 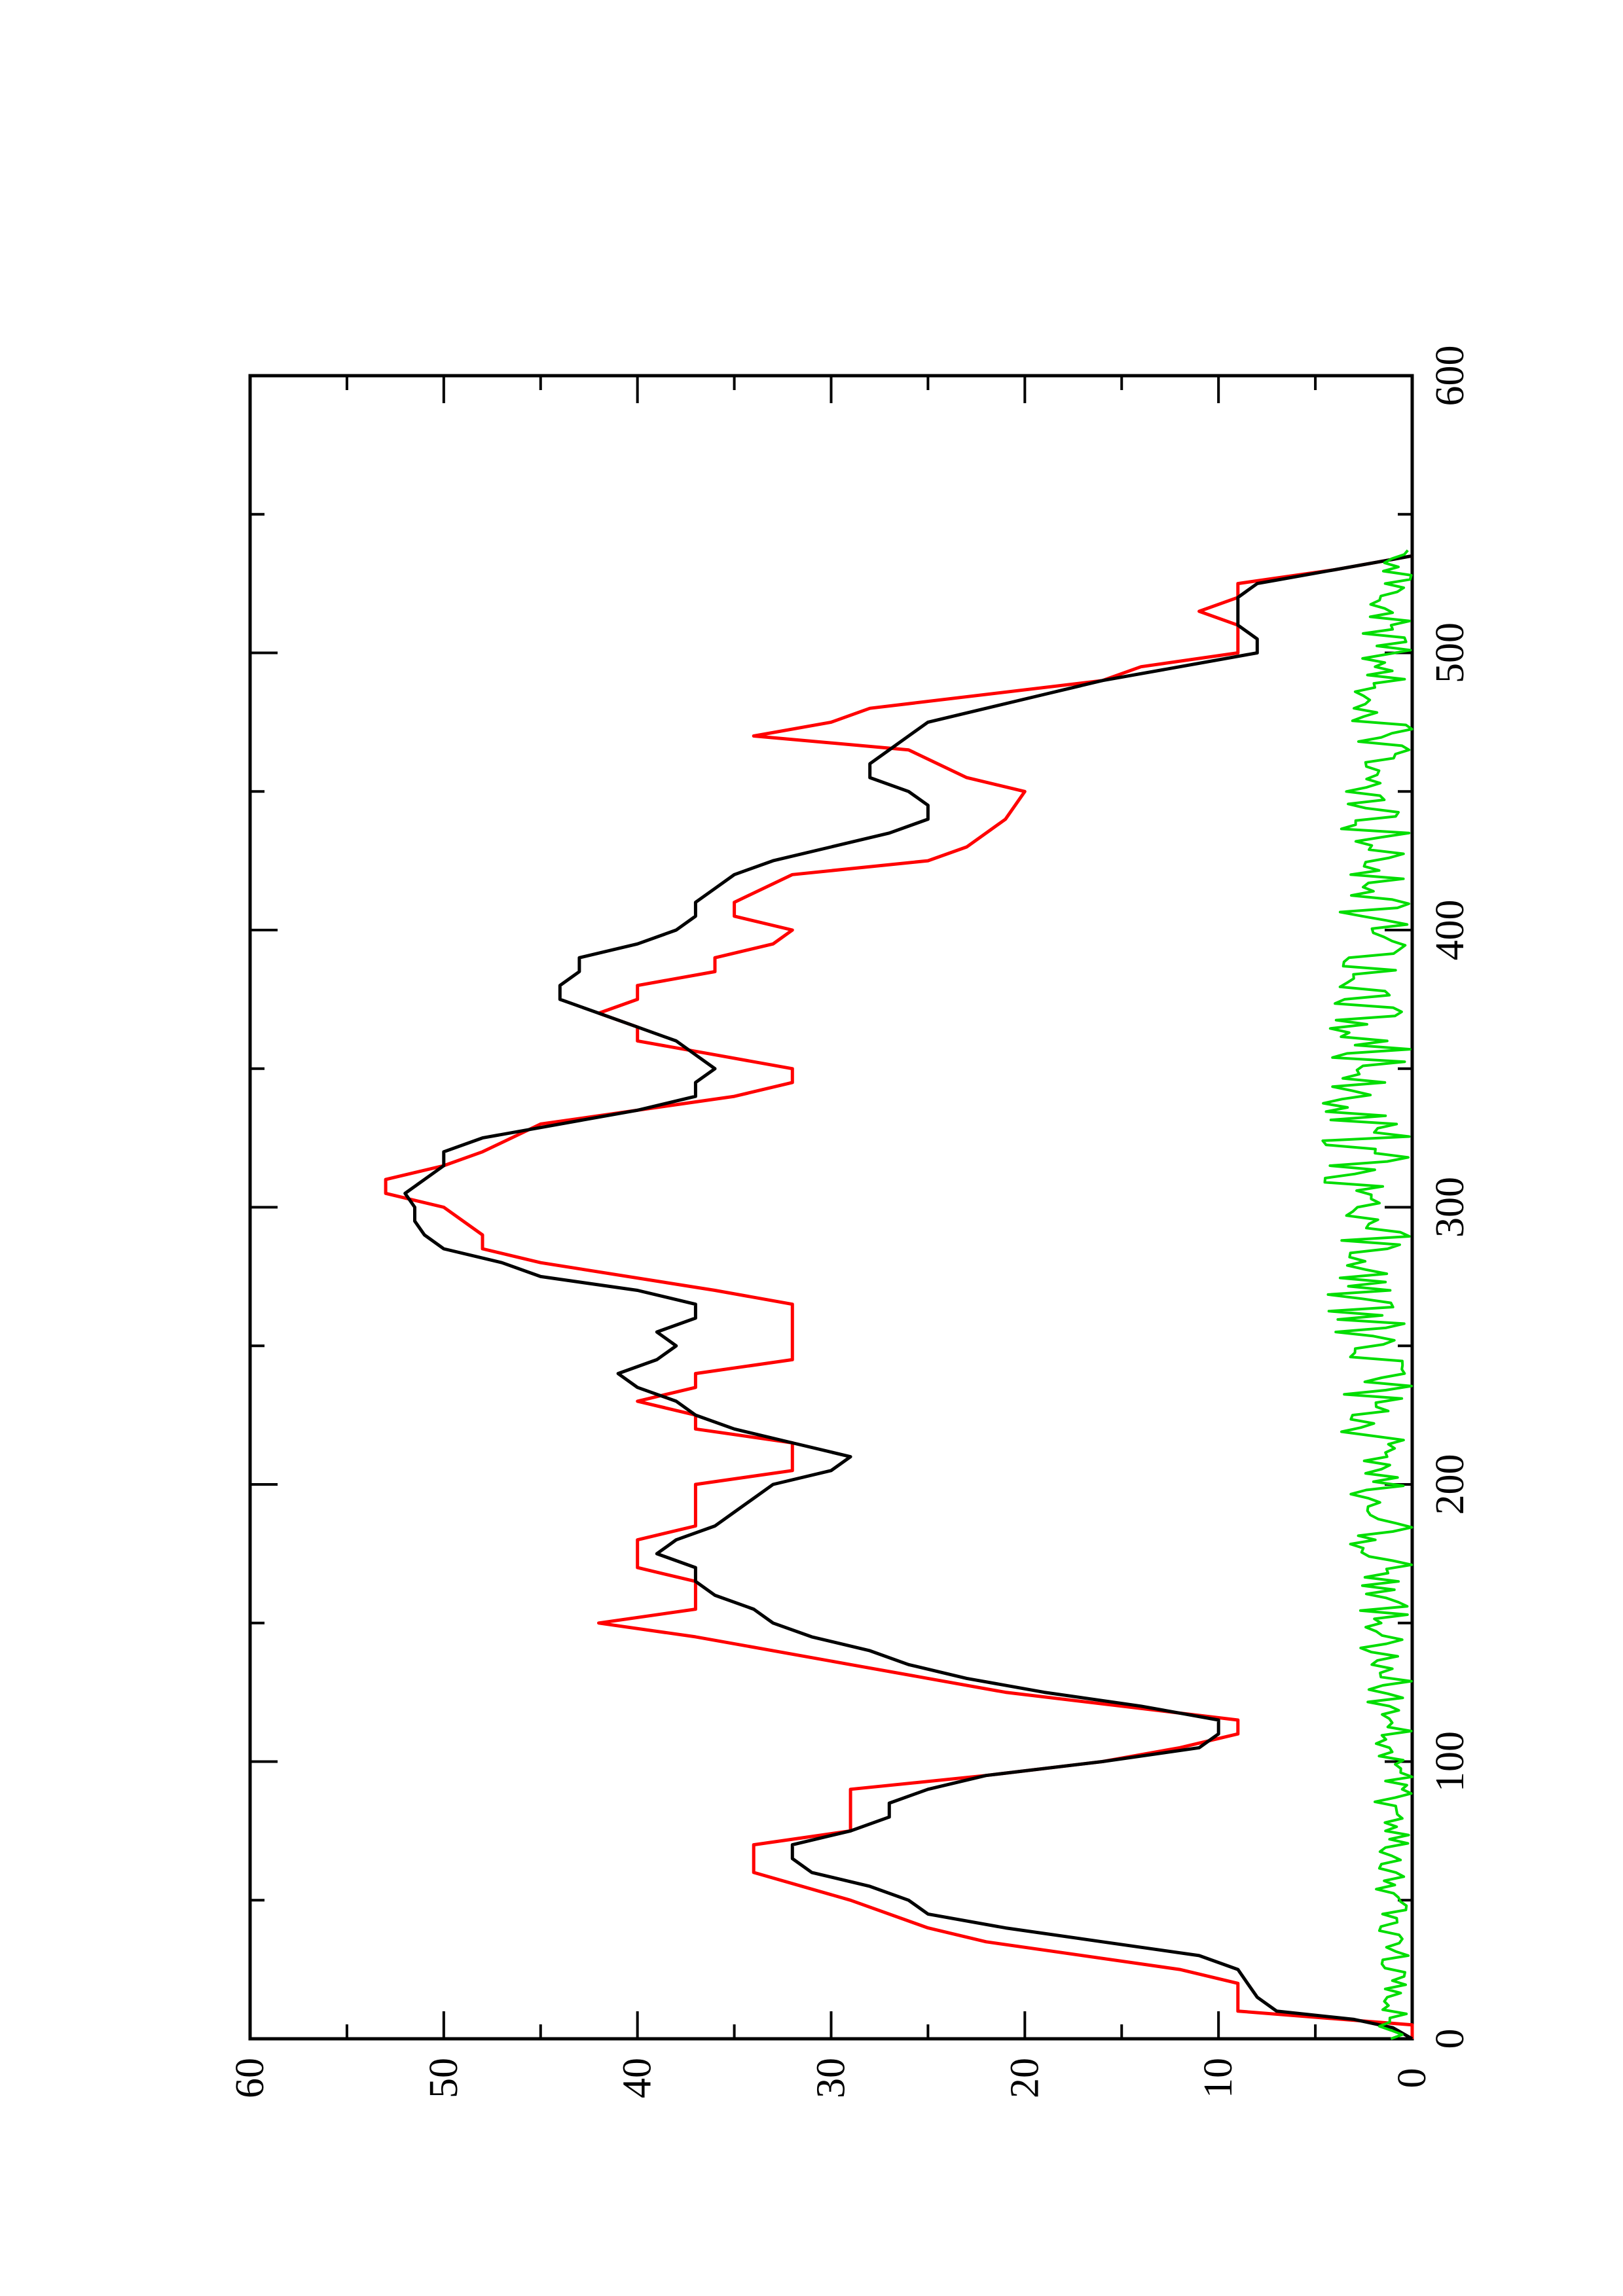 I want to click on y-tick-label: 60, so click(x=250, y=2078).